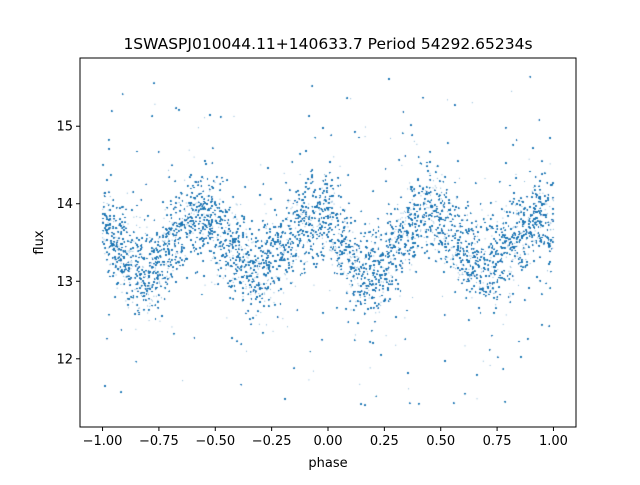 The image size is (640, 485). What do you see at coordinates (64, 127) in the screenshot?
I see `y-tick-label: 15` at bounding box center [64, 127].